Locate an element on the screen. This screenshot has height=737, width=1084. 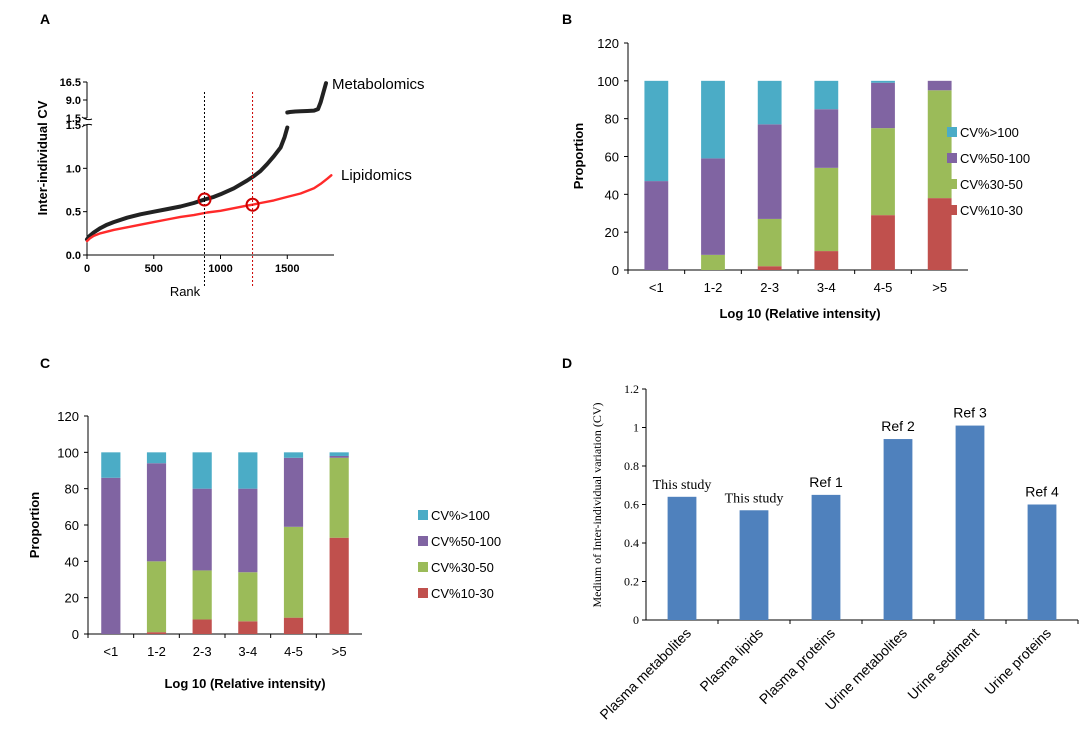
panel-label-b: B is located at coordinates (567, 19).